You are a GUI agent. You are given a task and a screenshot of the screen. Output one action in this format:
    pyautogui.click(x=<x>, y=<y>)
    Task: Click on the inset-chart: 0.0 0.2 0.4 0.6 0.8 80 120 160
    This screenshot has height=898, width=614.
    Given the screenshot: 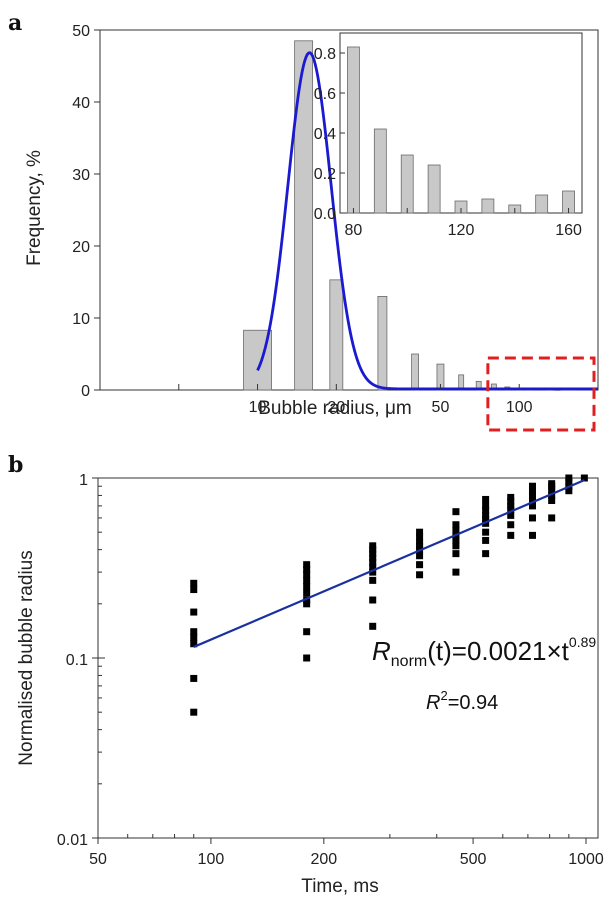 What is the action you would take?
    pyautogui.click(x=448, y=135)
    